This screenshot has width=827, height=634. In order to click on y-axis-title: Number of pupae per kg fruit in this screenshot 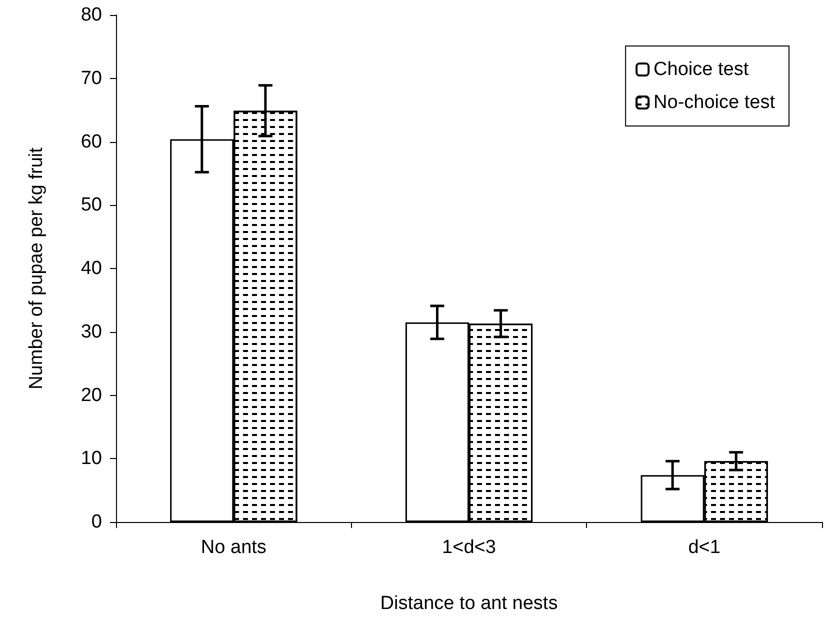, I will do `click(36, 268)`.